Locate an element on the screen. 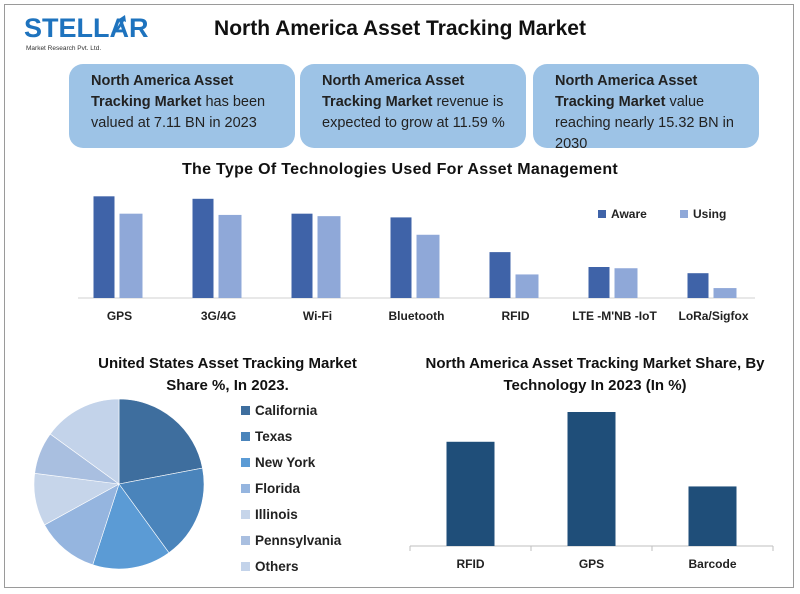 This screenshot has width=800, height=594. stellar-logo: STELLAR Market Research Pvt. Ltd. is located at coordinates (86, 34).